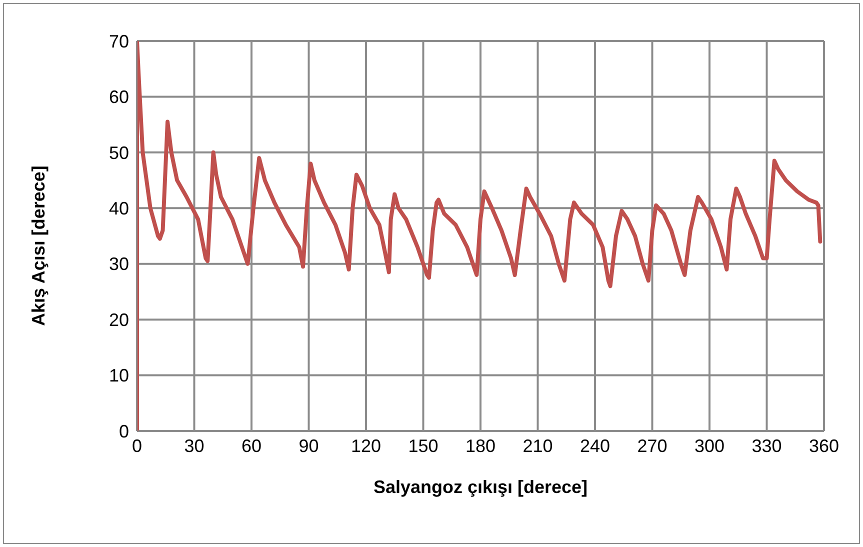  I want to click on y-tick-label: 60, so click(118, 97).